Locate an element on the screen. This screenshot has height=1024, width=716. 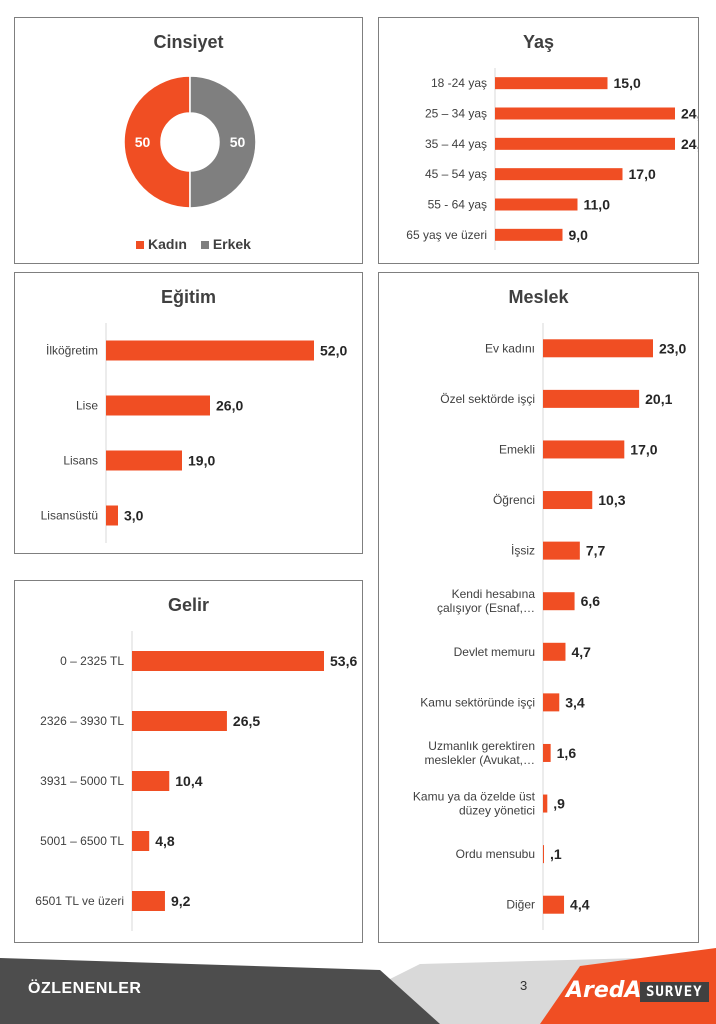
value-label: 6,6 is located at coordinates (591, 601).